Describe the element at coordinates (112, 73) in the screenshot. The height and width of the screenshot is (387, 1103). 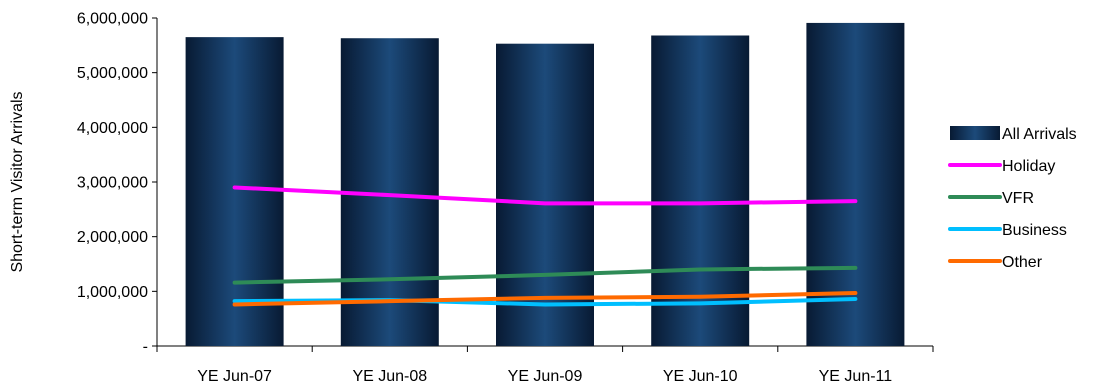
I see `y-tick-label: 5,000,000` at that location.